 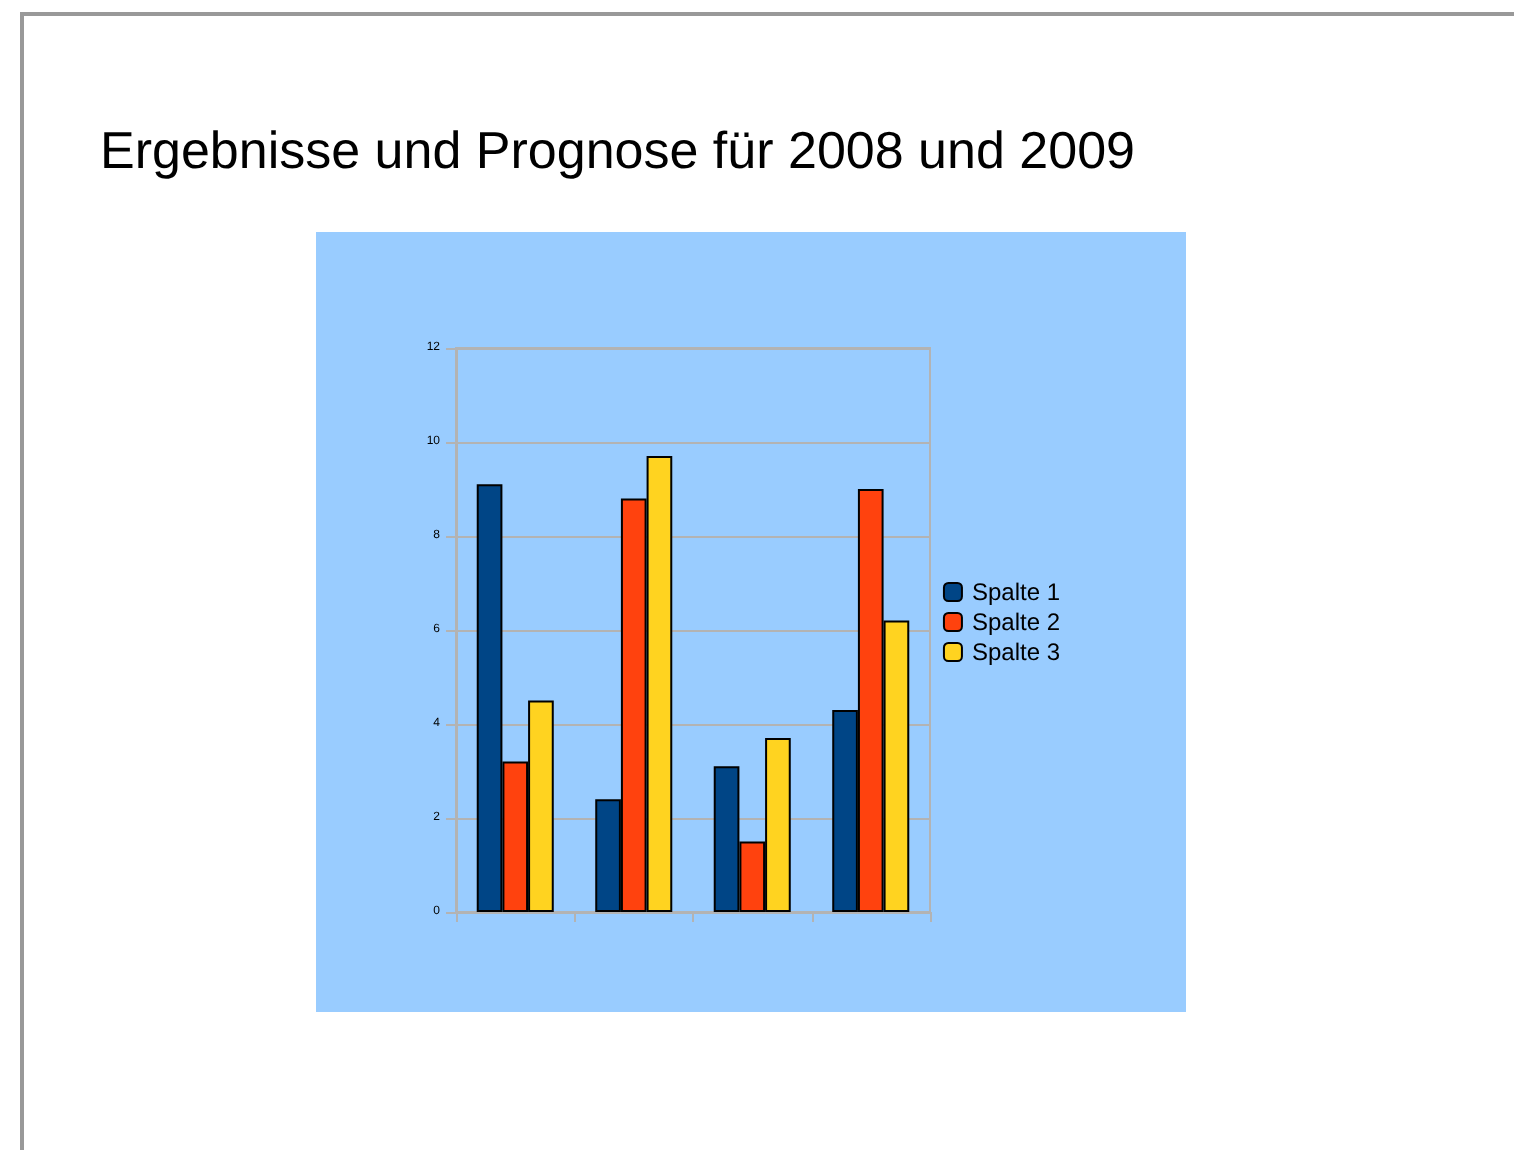 What do you see at coordinates (1016, 652) in the screenshot?
I see `legend-label: Spalte 3` at bounding box center [1016, 652].